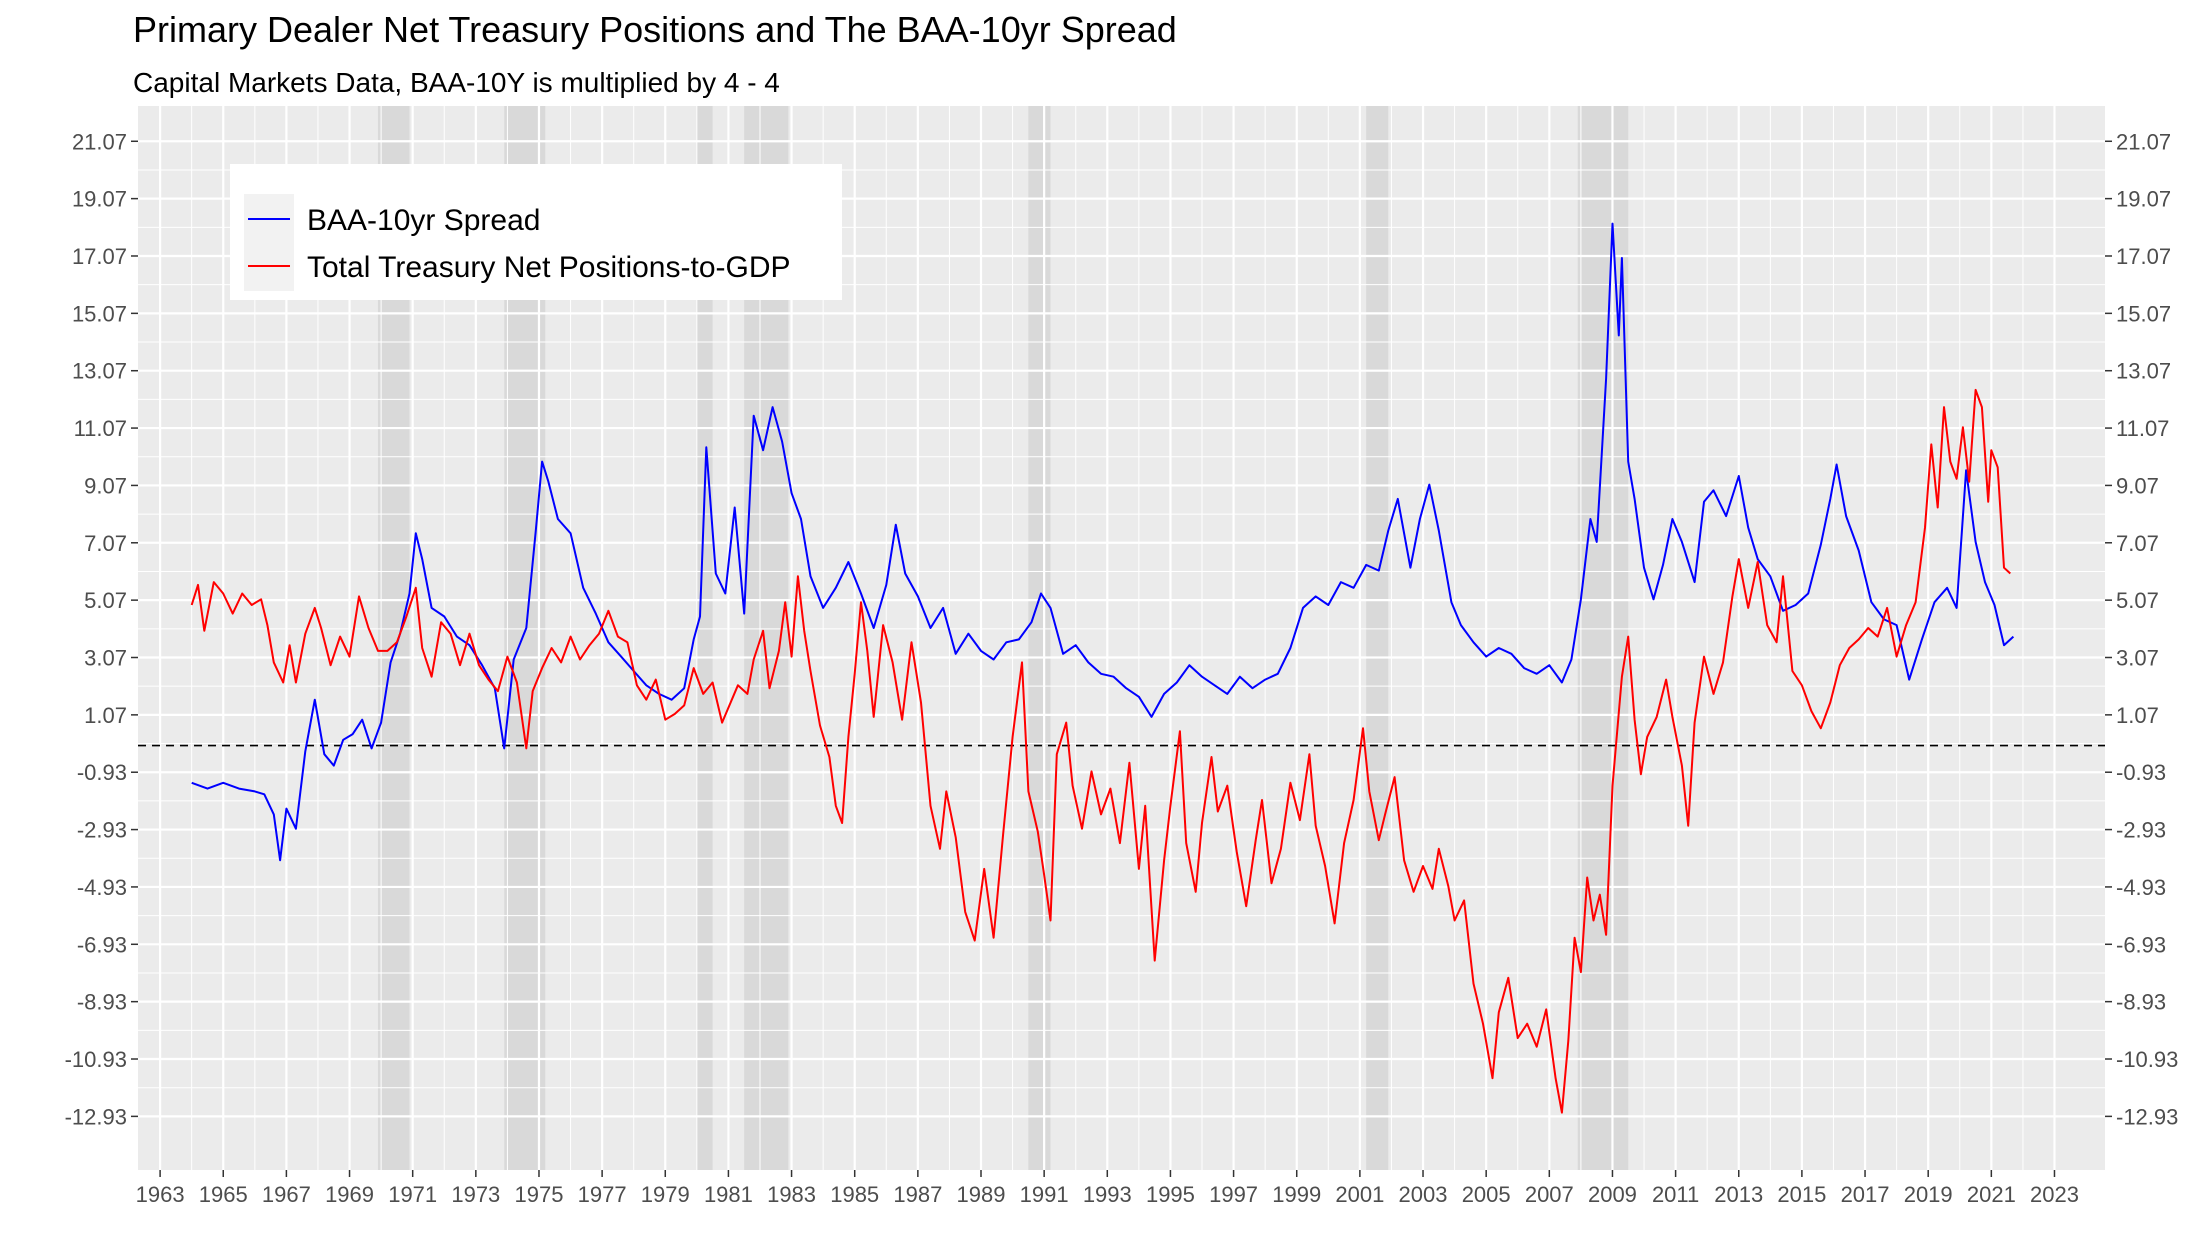 The width and height of the screenshot is (2208, 1248). What do you see at coordinates (1423, 1194) in the screenshot?
I see `x-tick-label: 2003` at bounding box center [1423, 1194].